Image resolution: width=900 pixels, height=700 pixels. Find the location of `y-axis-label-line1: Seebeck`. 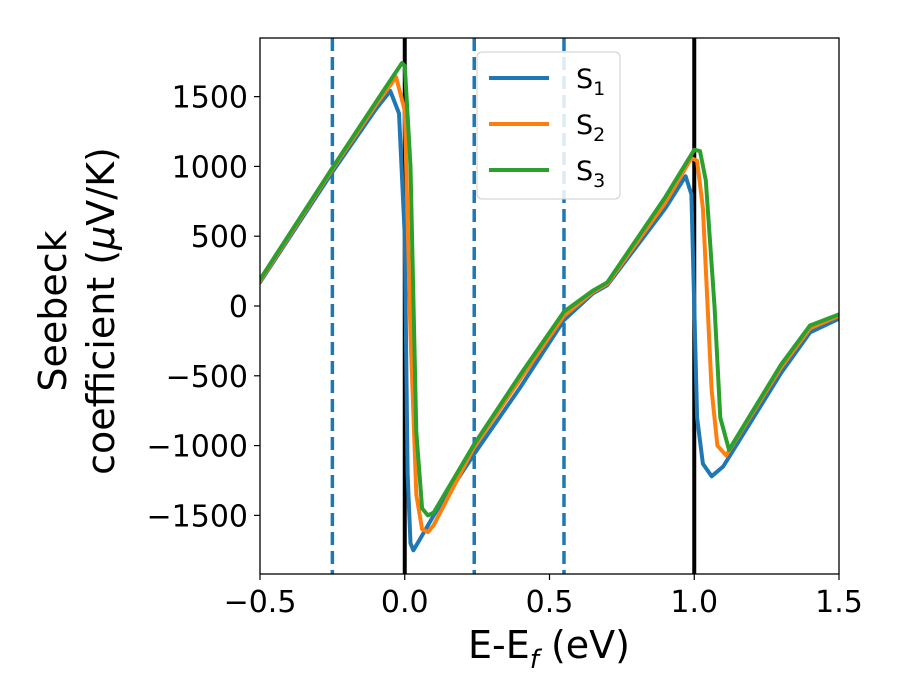

y-axis-label-line1: Seebeck is located at coordinates (53, 310).